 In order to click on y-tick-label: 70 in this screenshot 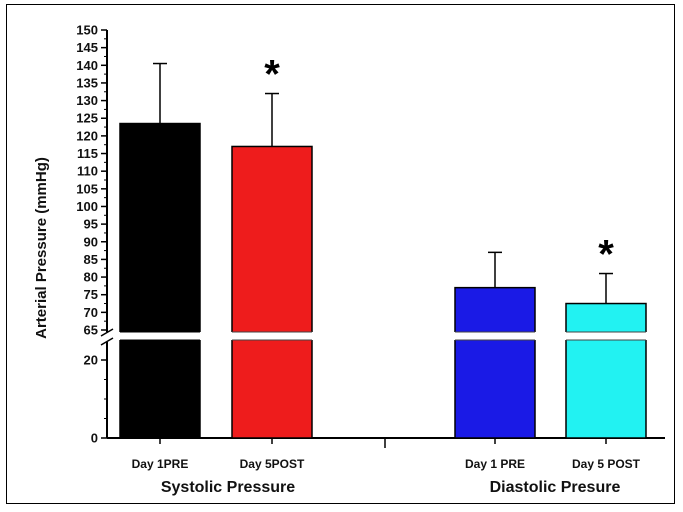, I will do `click(91, 312)`.